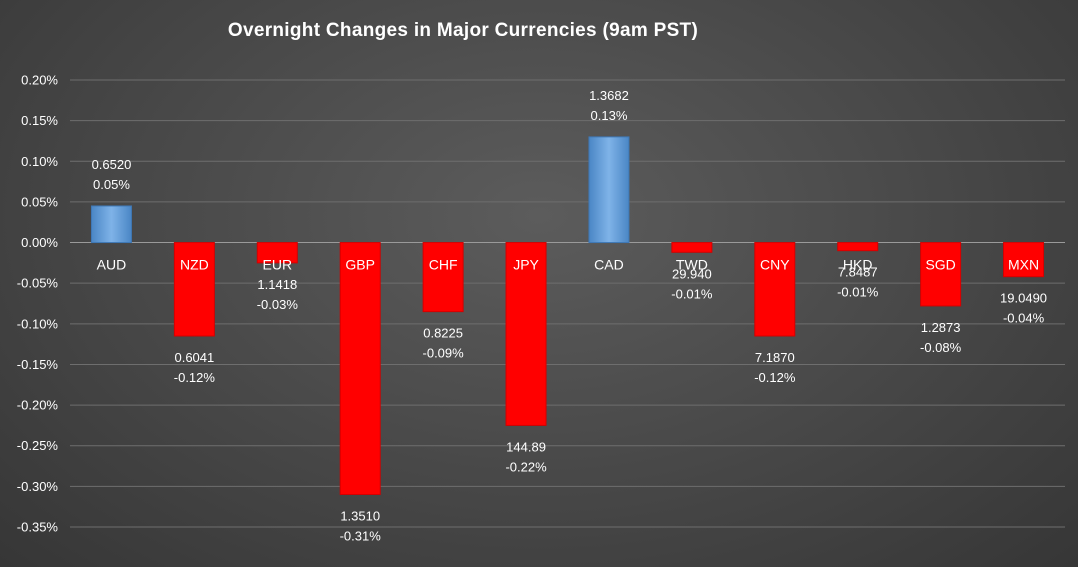  What do you see at coordinates (39, 80) in the screenshot?
I see `y-tick-label: 0.20%` at bounding box center [39, 80].